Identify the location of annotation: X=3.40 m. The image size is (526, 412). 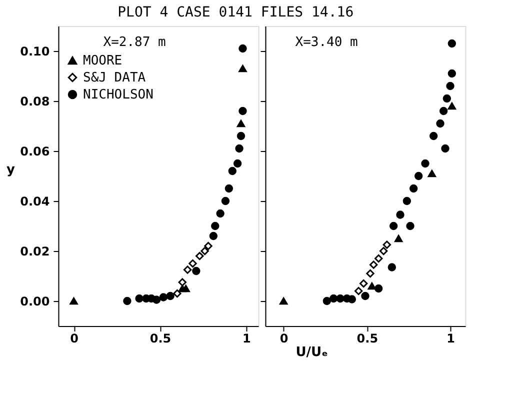
(326, 42).